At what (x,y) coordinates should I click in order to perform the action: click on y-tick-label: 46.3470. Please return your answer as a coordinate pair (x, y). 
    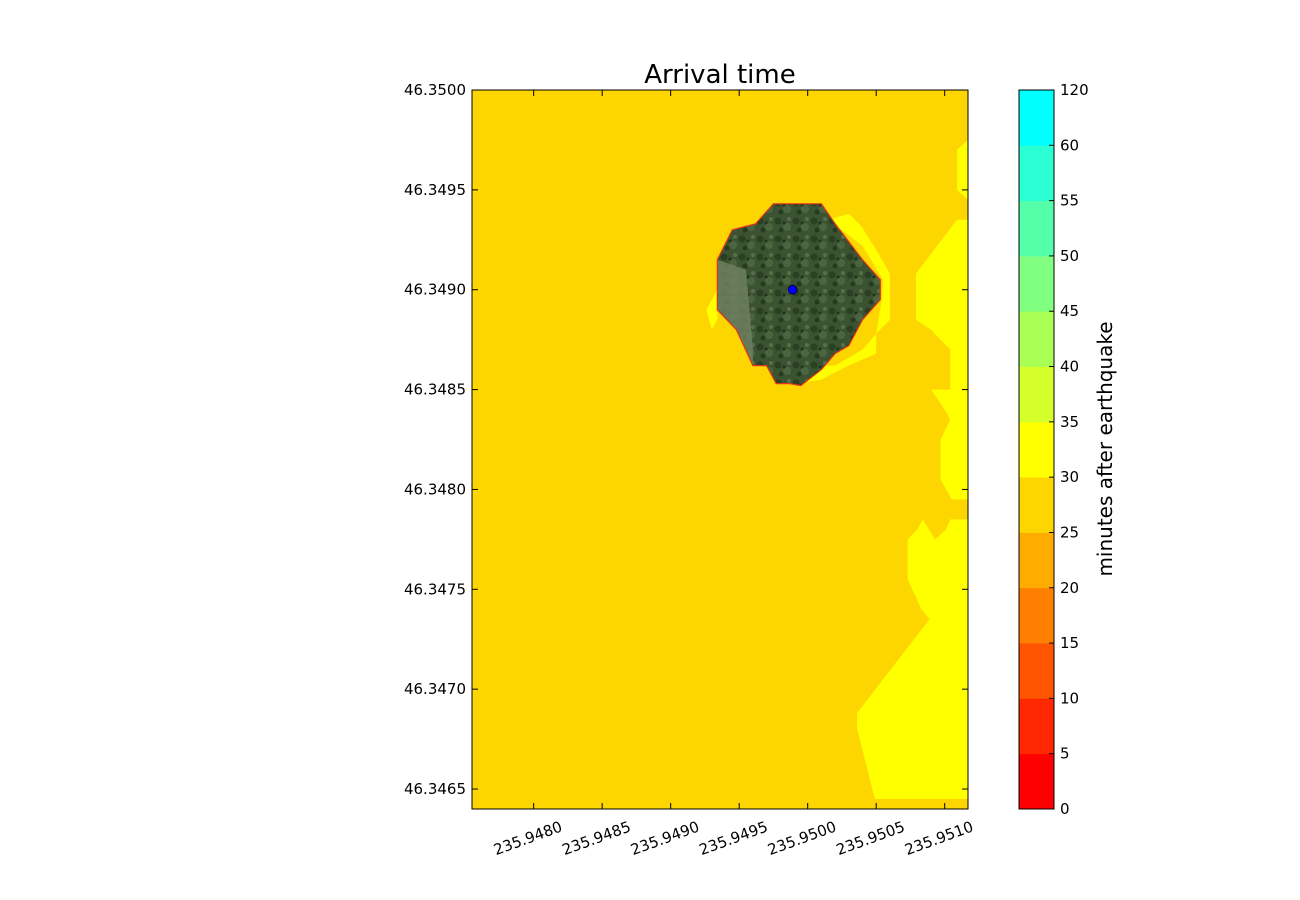
    Looking at the image, I should click on (435, 689).